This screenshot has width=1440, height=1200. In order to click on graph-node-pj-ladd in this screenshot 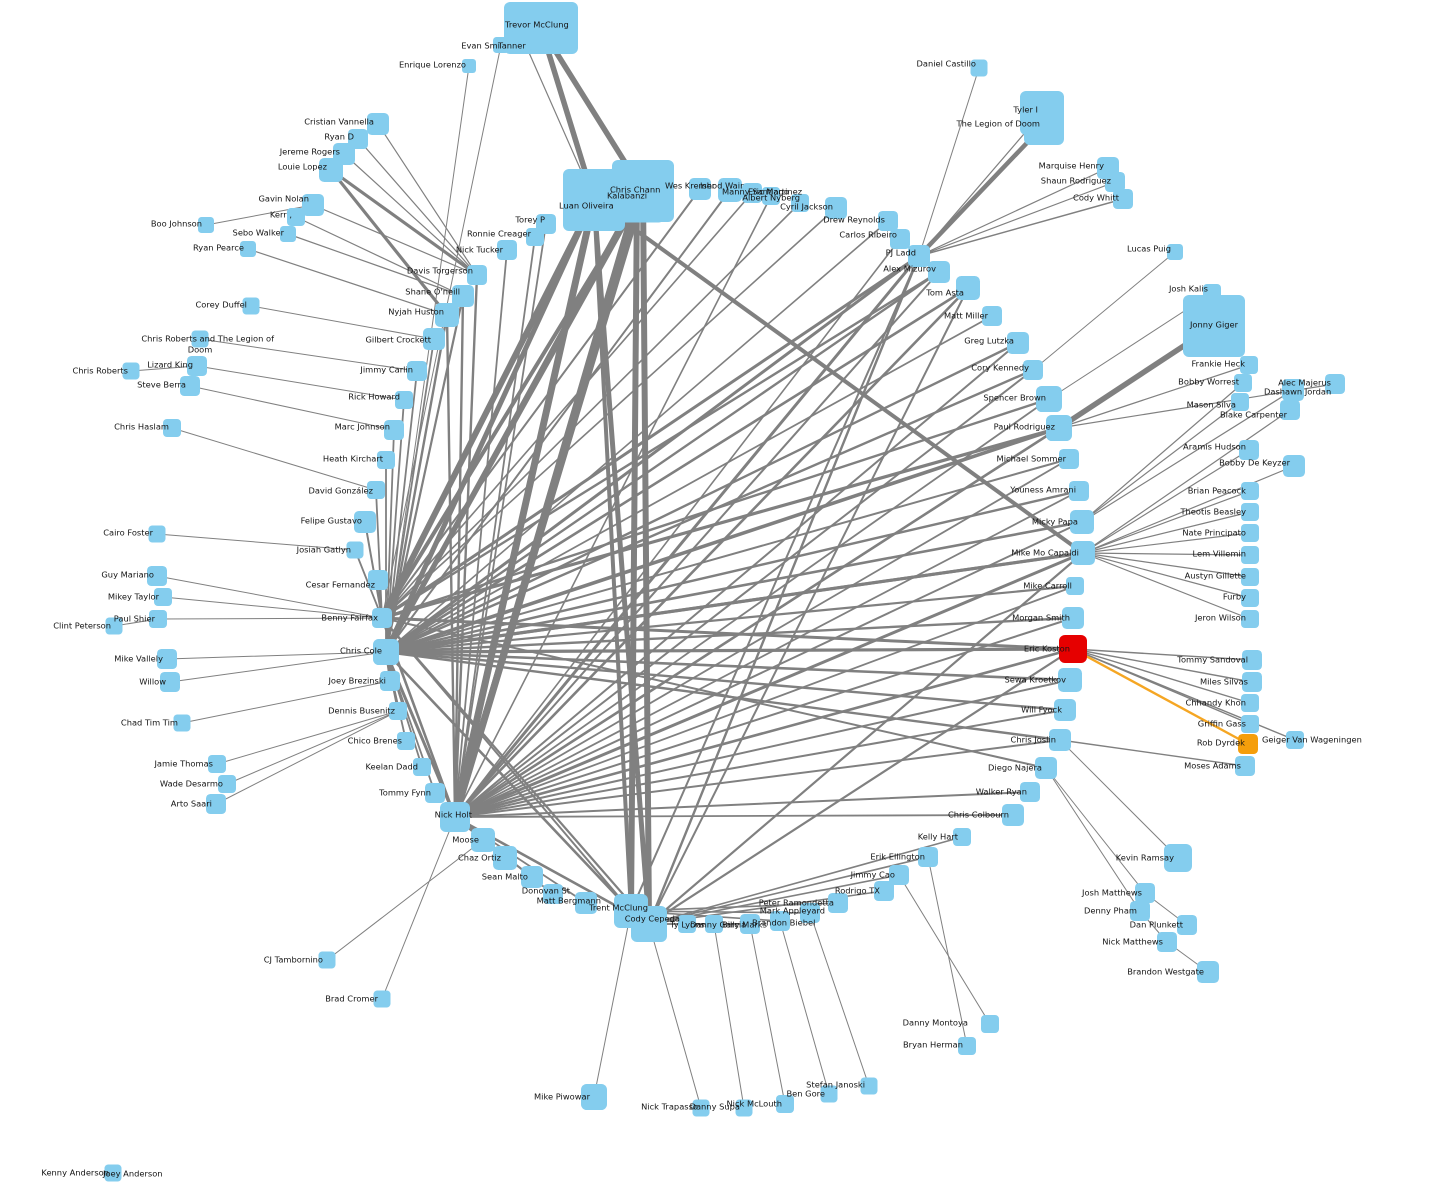, I will do `click(919, 256)`.